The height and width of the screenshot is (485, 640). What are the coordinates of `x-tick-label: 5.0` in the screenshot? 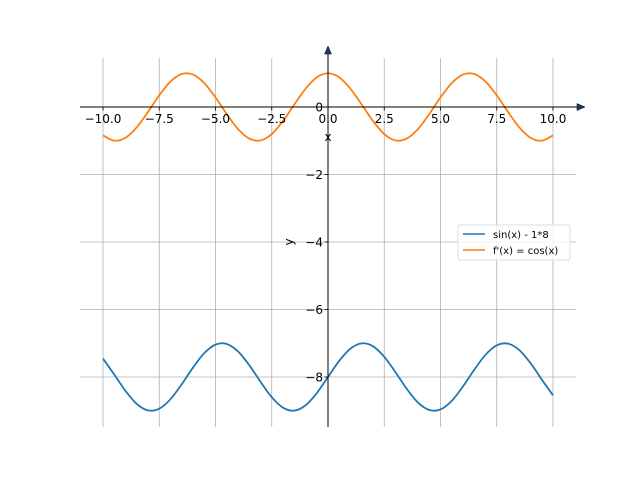 It's located at (440, 119).